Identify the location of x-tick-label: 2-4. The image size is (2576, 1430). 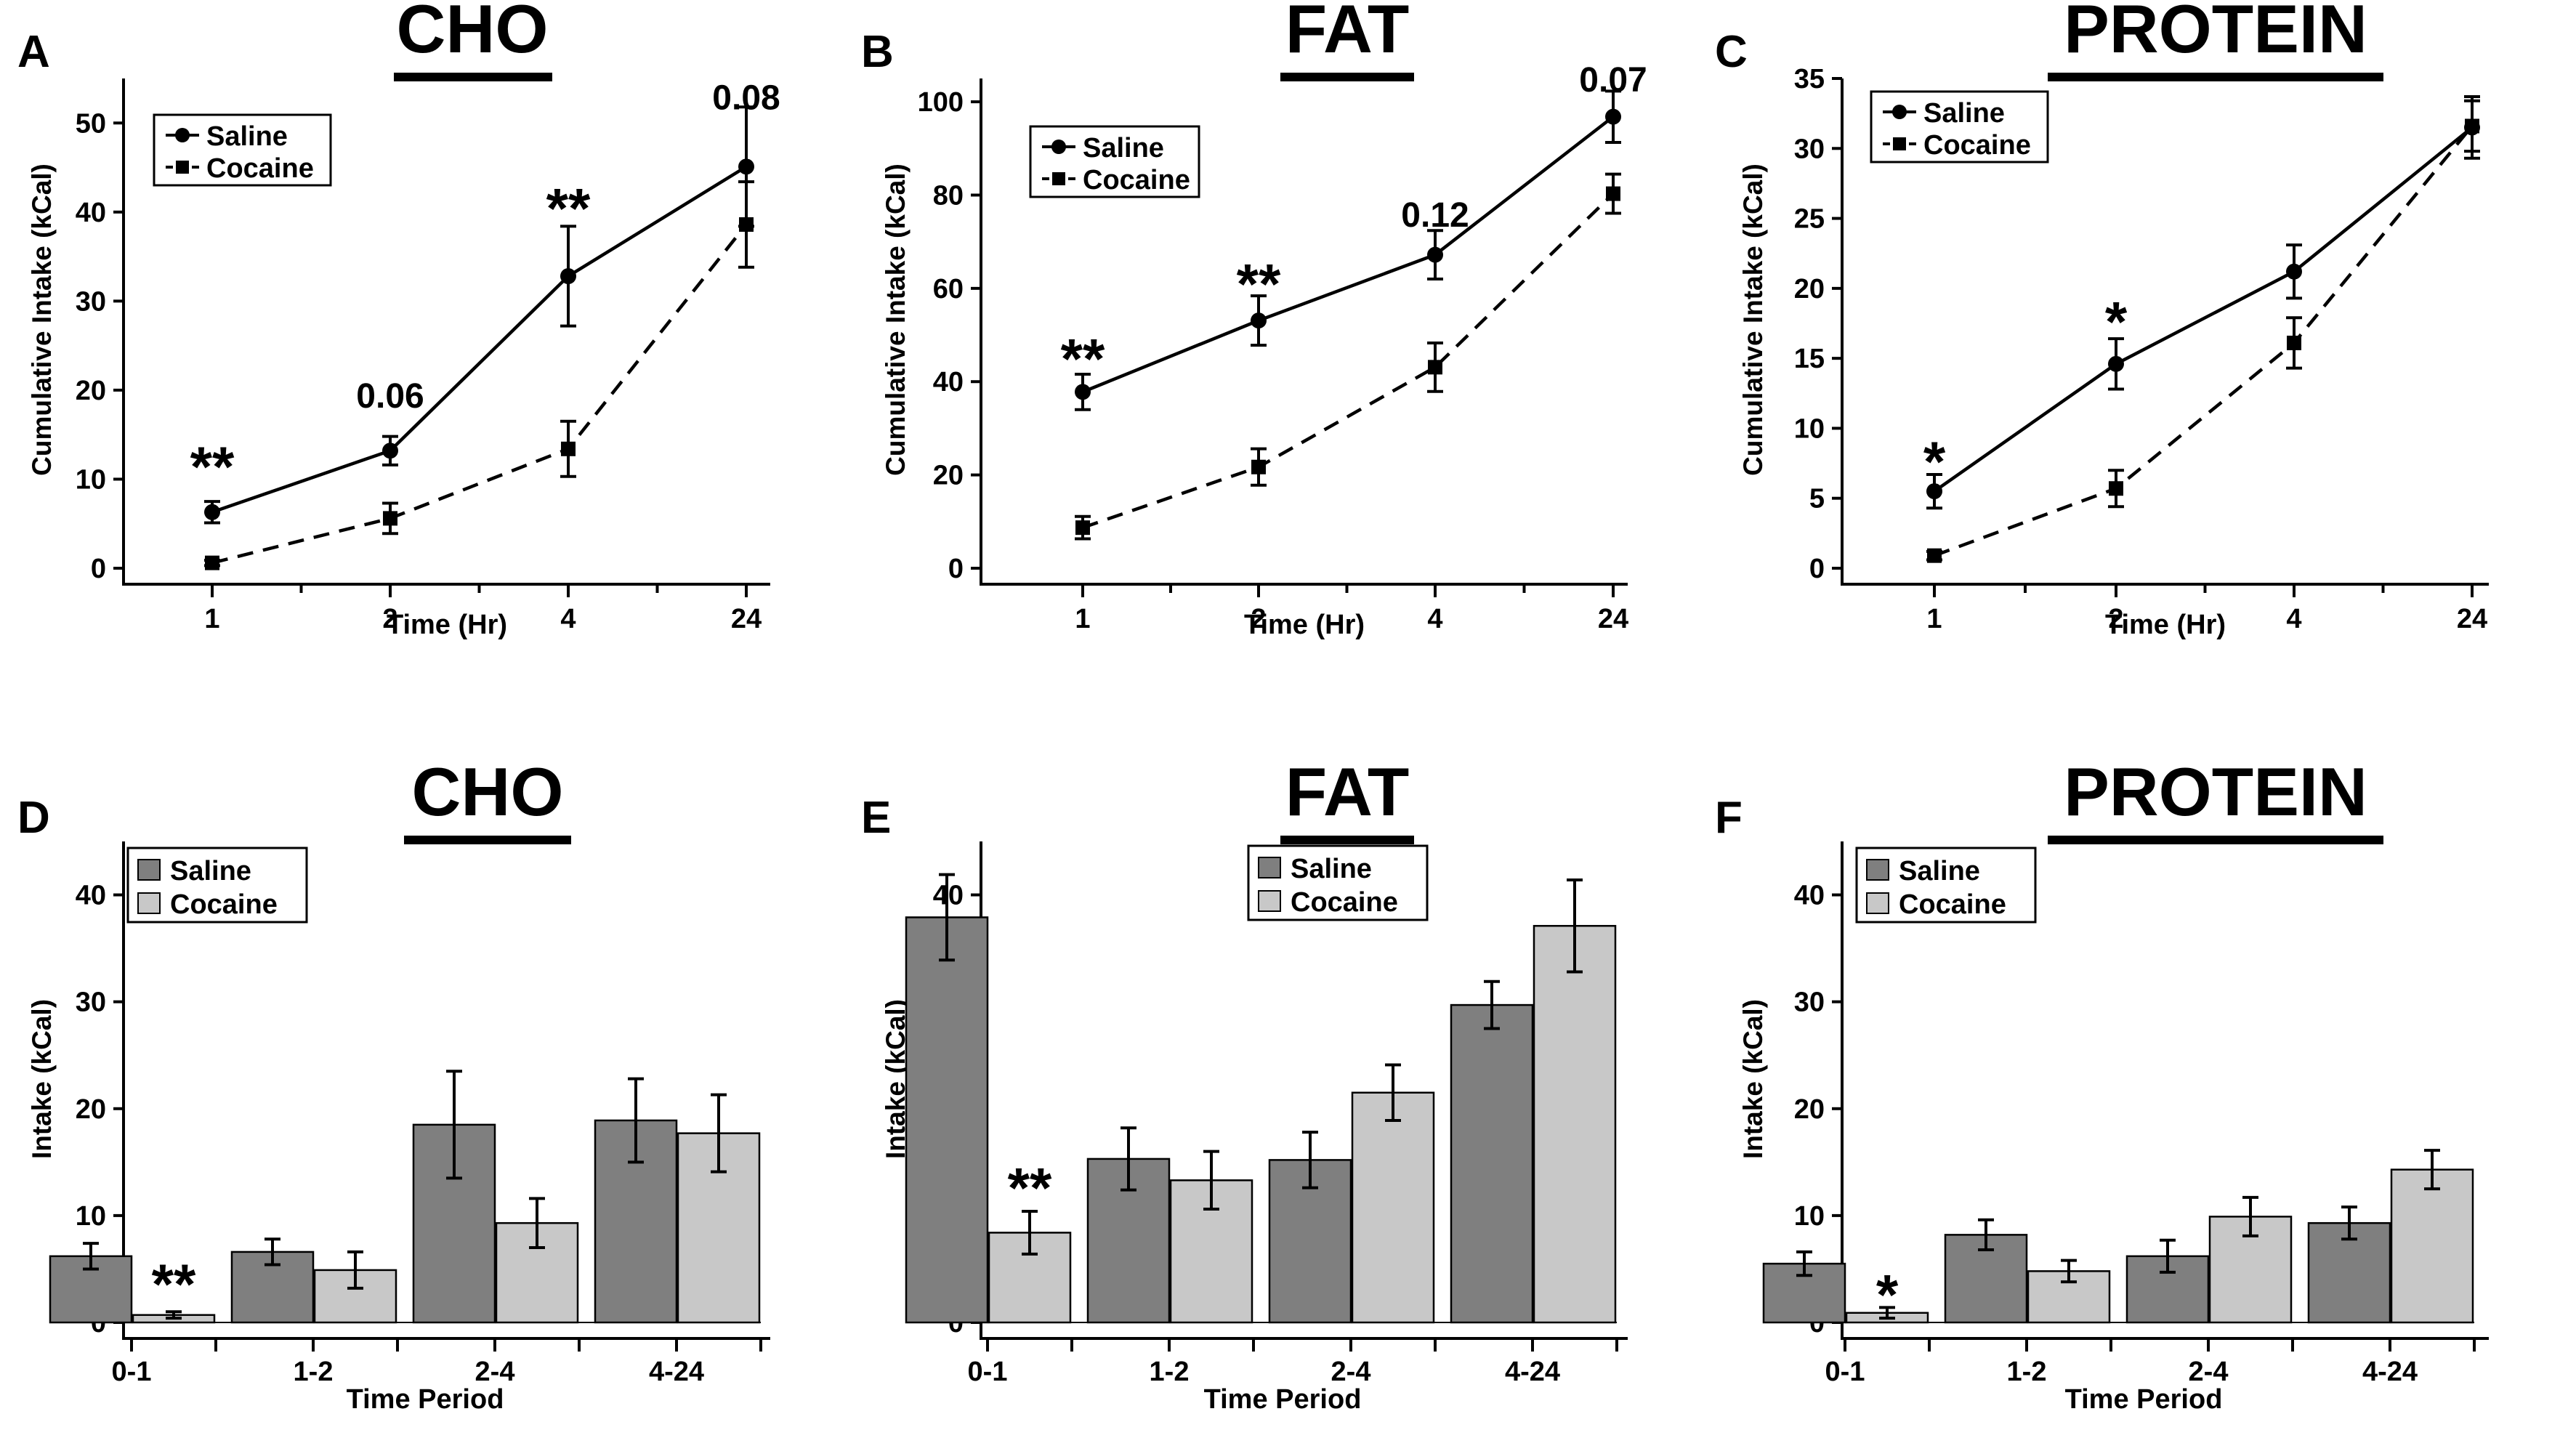
(495, 1372).